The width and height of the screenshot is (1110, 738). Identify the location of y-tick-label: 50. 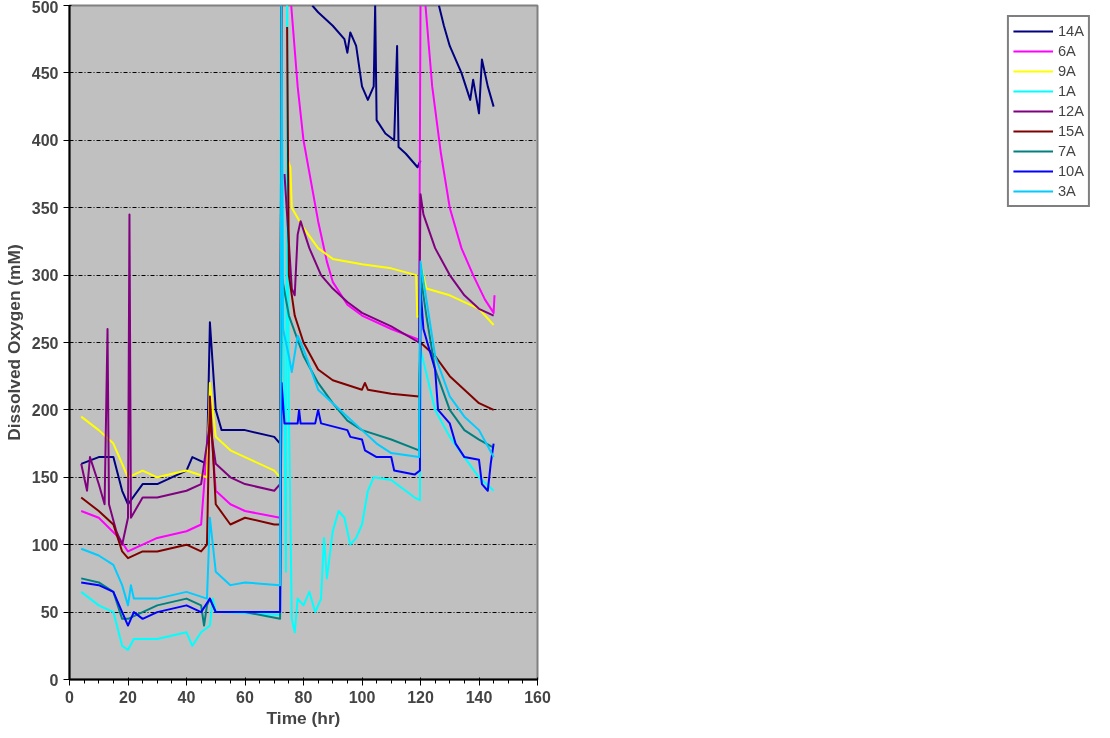
(49, 613).